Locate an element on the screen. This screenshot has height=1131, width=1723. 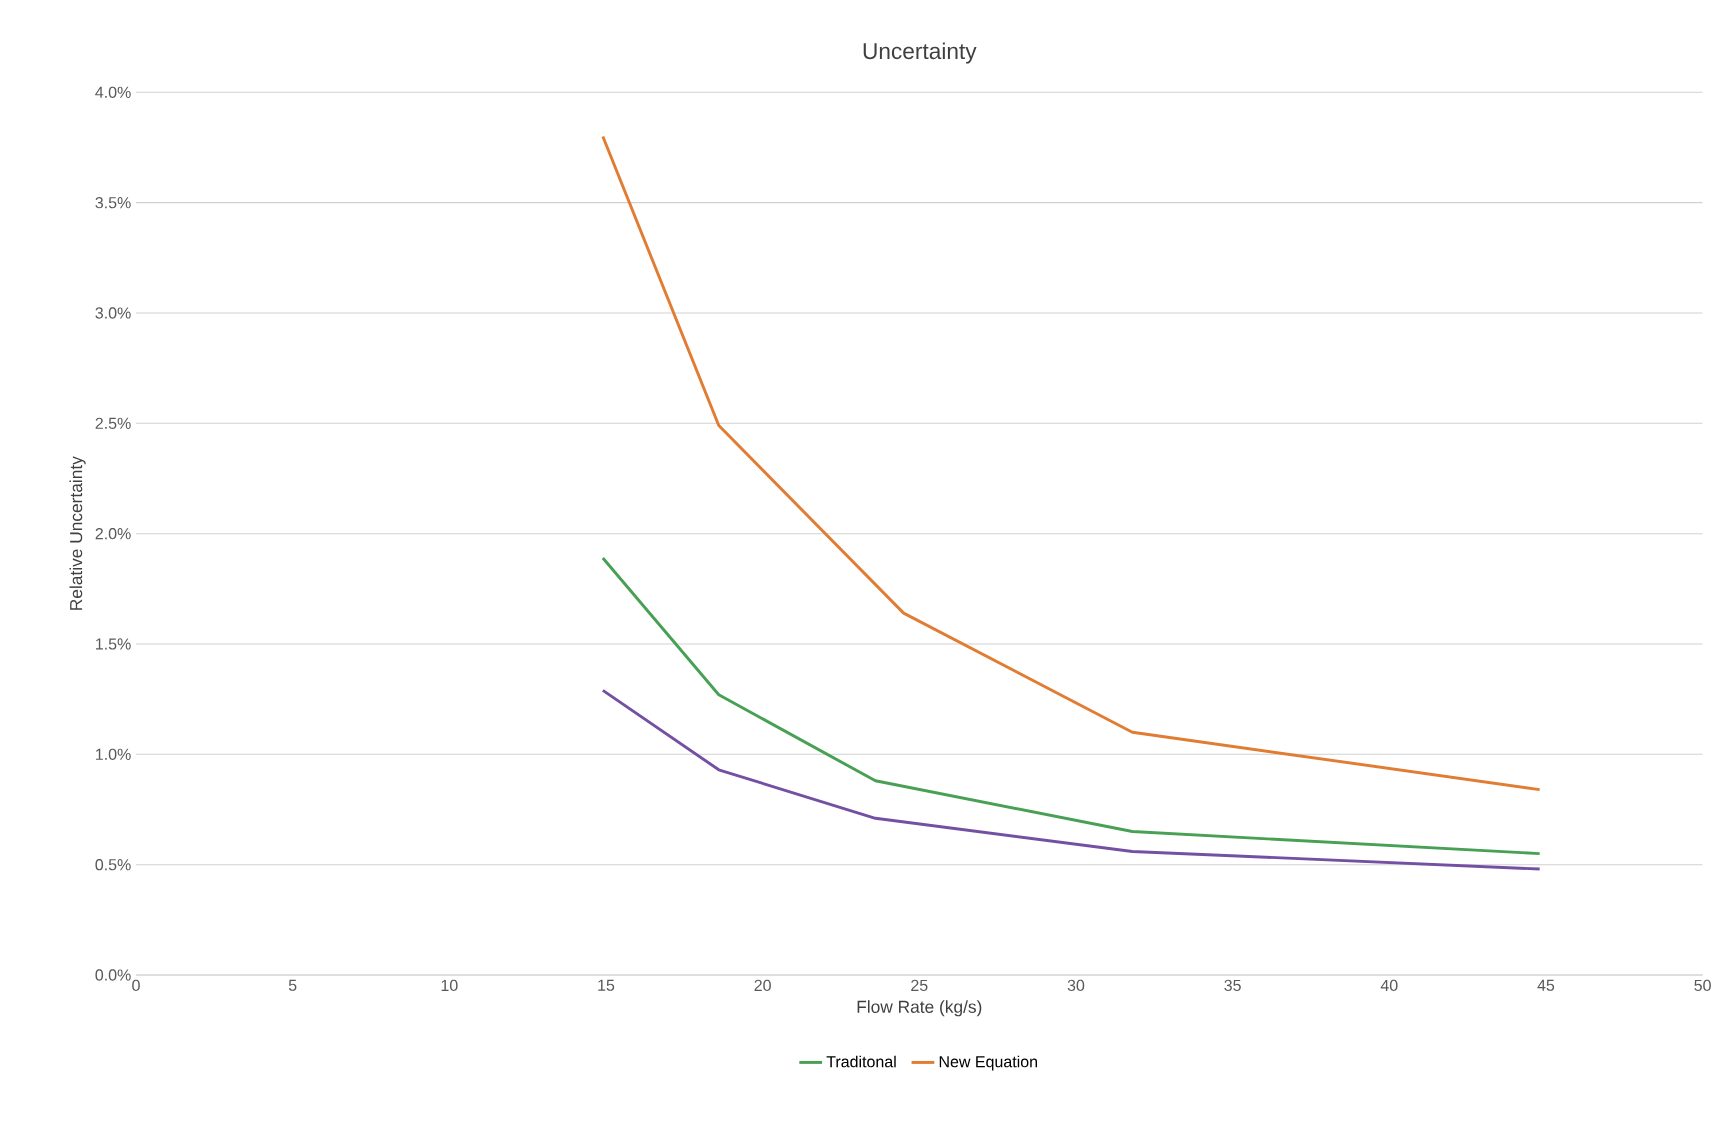
x-tick-label: 45 is located at coordinates (1546, 985).